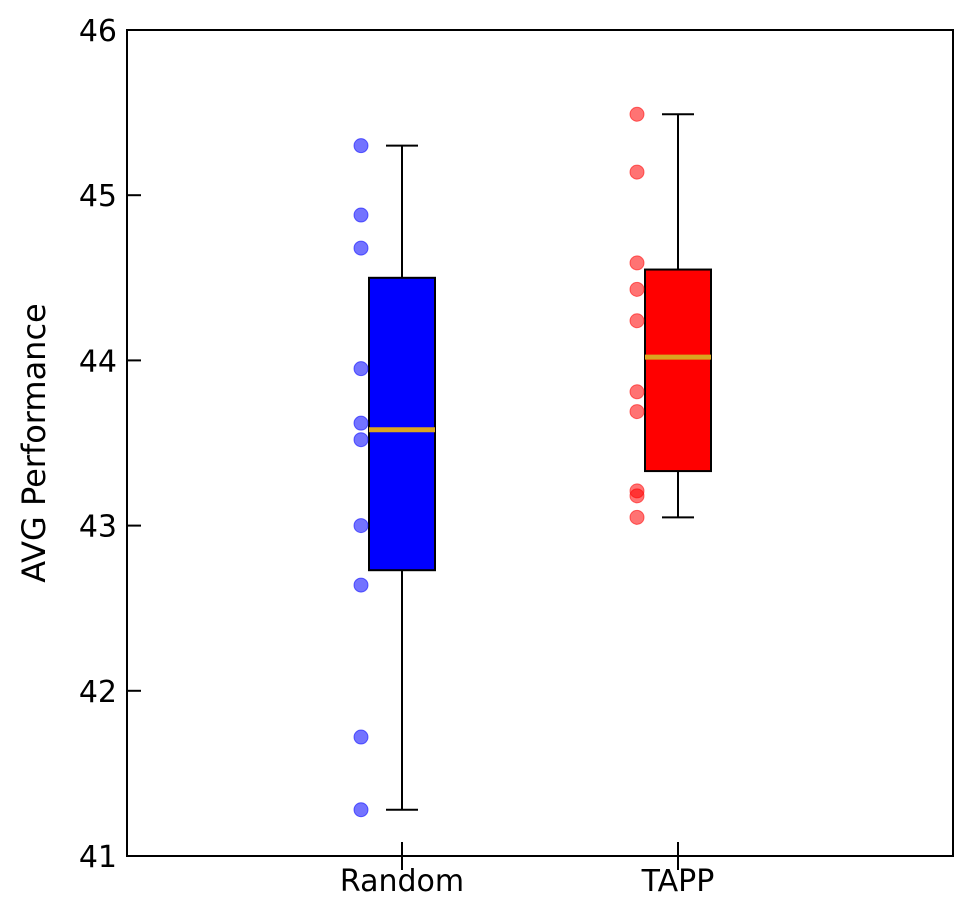 The height and width of the screenshot is (914, 970). What do you see at coordinates (98, 361) in the screenshot?
I see `y-tick-label-44: 44` at bounding box center [98, 361].